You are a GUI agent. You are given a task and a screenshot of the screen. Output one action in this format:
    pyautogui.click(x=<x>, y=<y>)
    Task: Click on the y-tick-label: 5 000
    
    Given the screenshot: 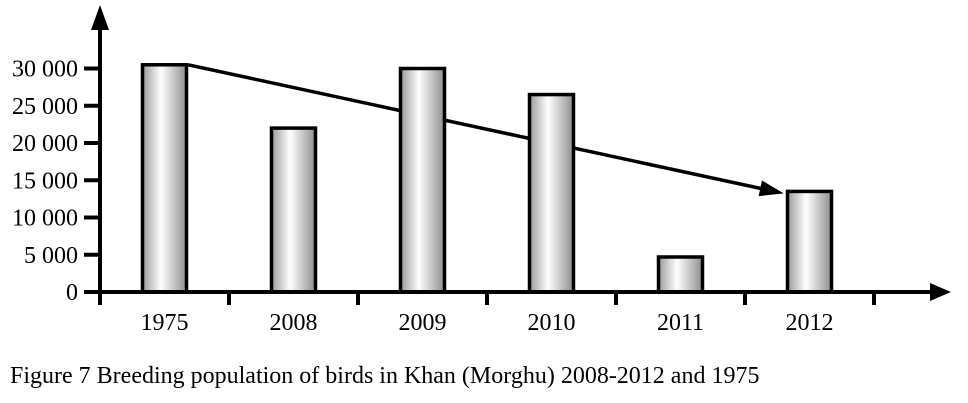 What is the action you would take?
    pyautogui.click(x=51, y=256)
    